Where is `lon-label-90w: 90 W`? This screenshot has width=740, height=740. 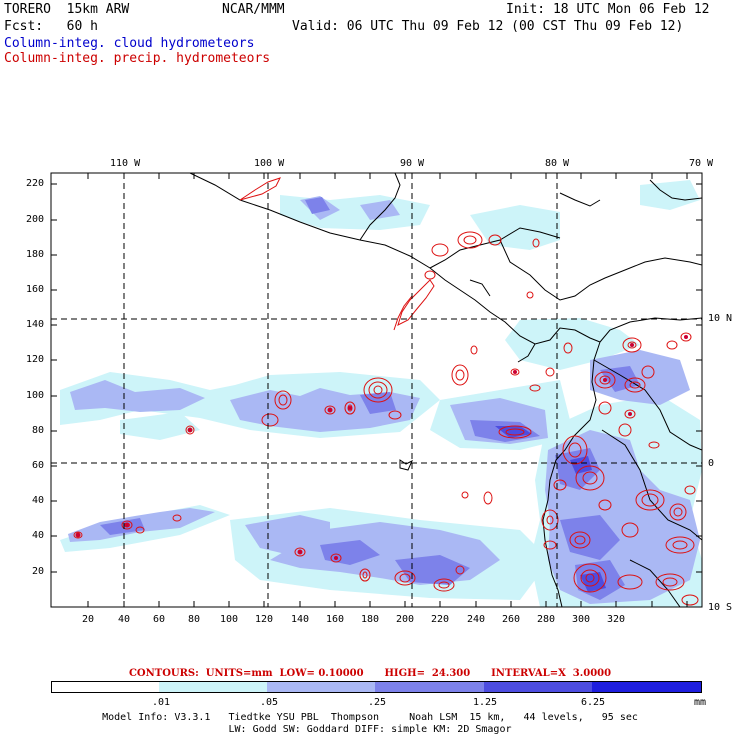
lon-label-90w: 90 W is located at coordinates (412, 163).